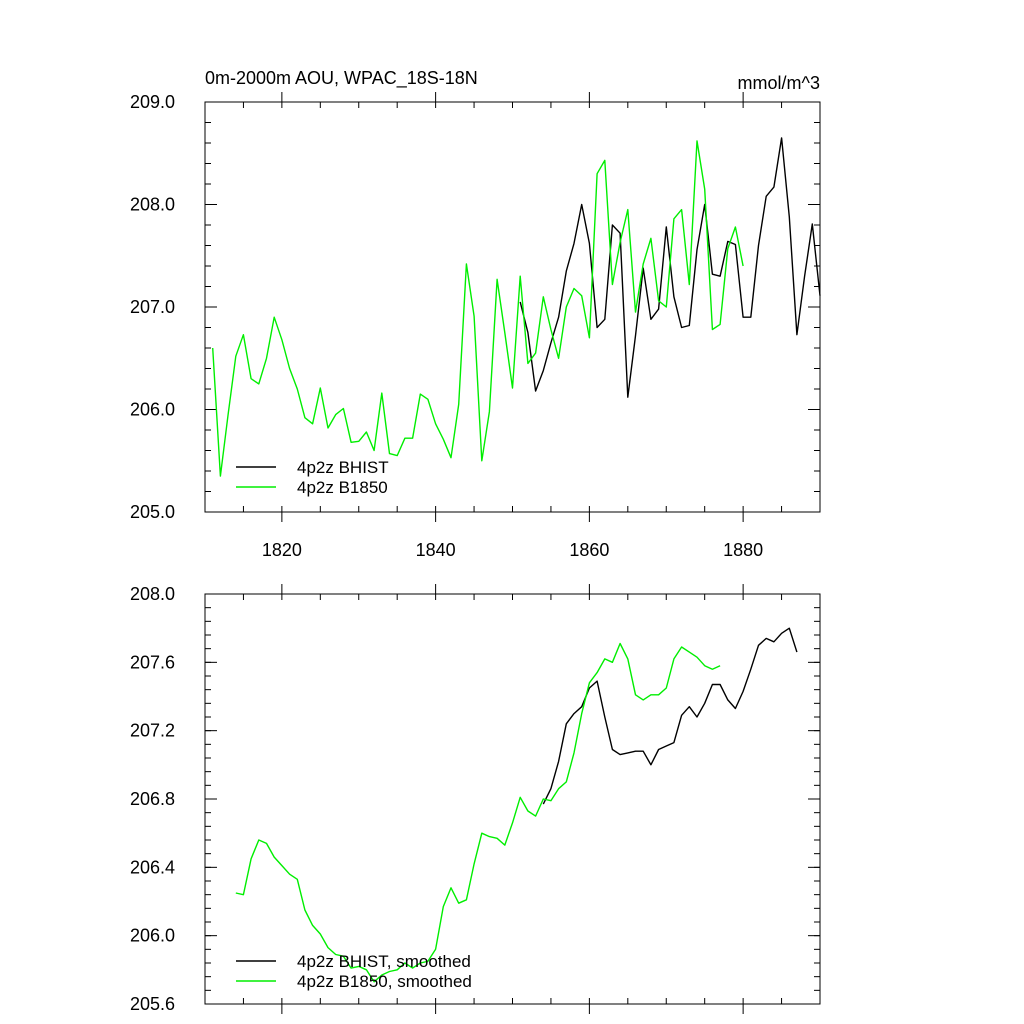 The height and width of the screenshot is (1024, 1024). What do you see at coordinates (436, 550) in the screenshot?
I see `x-tick-label: 1840` at bounding box center [436, 550].